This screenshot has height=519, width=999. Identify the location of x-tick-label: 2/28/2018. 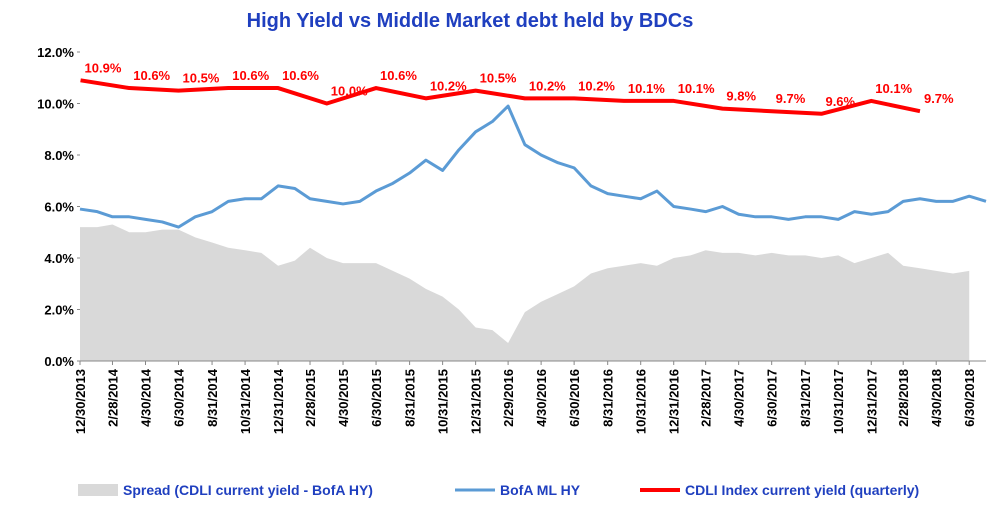
(903, 398).